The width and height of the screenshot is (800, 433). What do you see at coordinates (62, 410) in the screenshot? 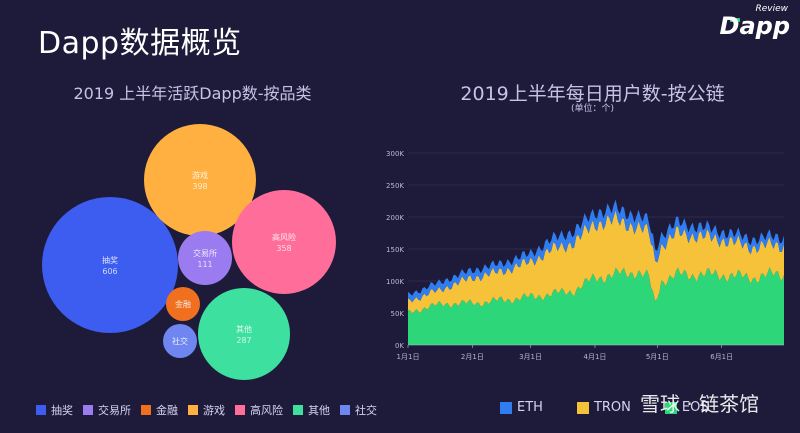
I see `legend-label: 抽奖` at bounding box center [62, 410].